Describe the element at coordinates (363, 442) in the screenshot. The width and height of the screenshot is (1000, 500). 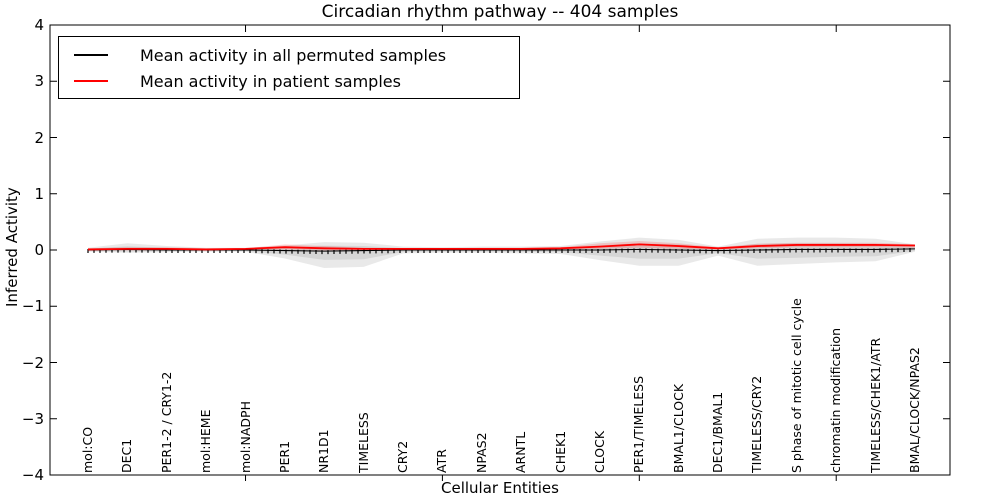
I see `x-tick-label: TIMELESS` at that location.